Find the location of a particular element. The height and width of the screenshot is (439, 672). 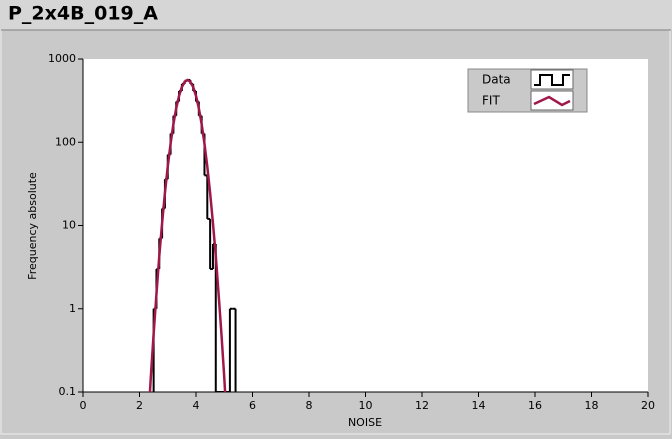

chart-title: P_2x4B_019_A is located at coordinates (83, 14).